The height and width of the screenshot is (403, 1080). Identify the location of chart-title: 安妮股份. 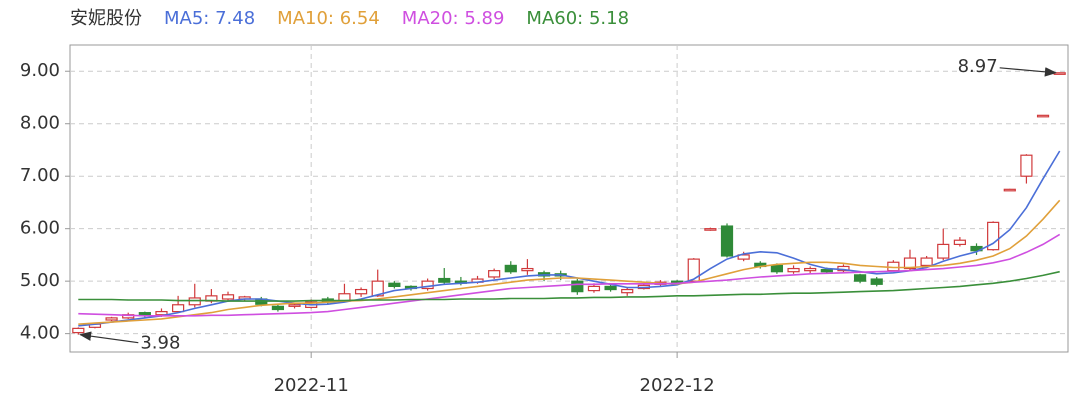
(106, 18).